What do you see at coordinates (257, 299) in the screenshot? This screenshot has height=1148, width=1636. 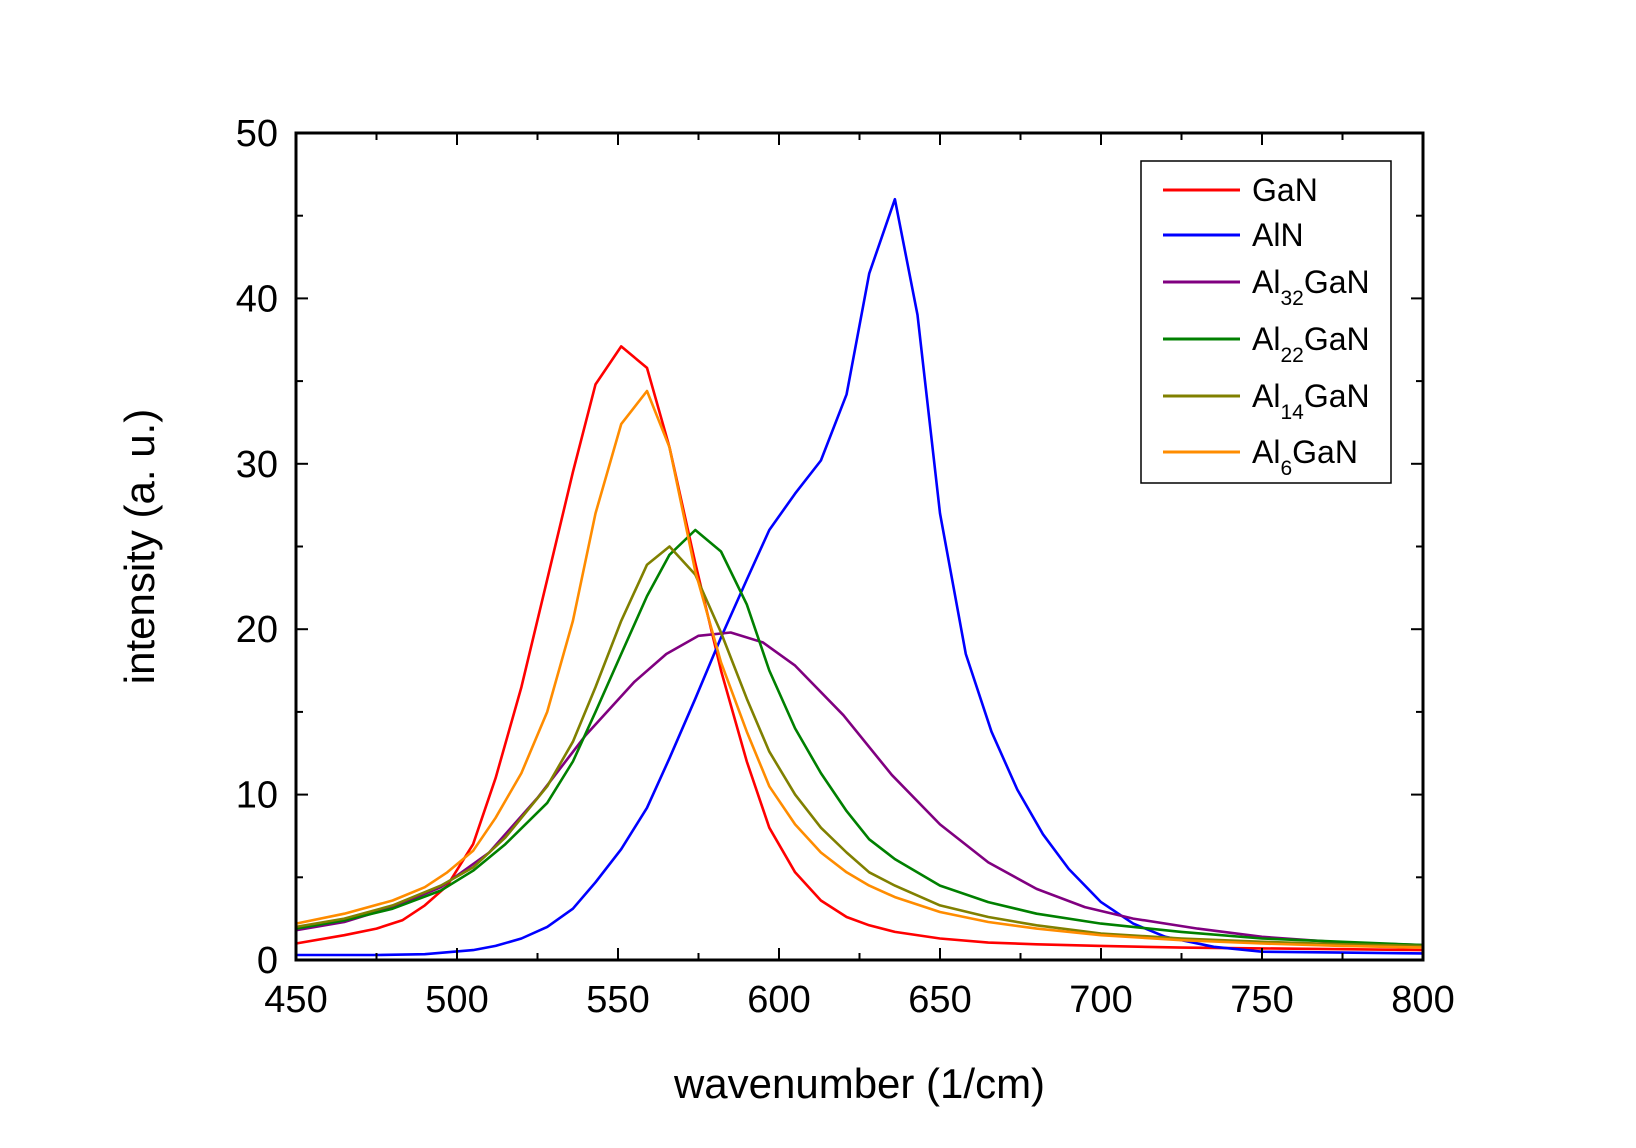 I see `y-tick-label: 40` at bounding box center [257, 299].